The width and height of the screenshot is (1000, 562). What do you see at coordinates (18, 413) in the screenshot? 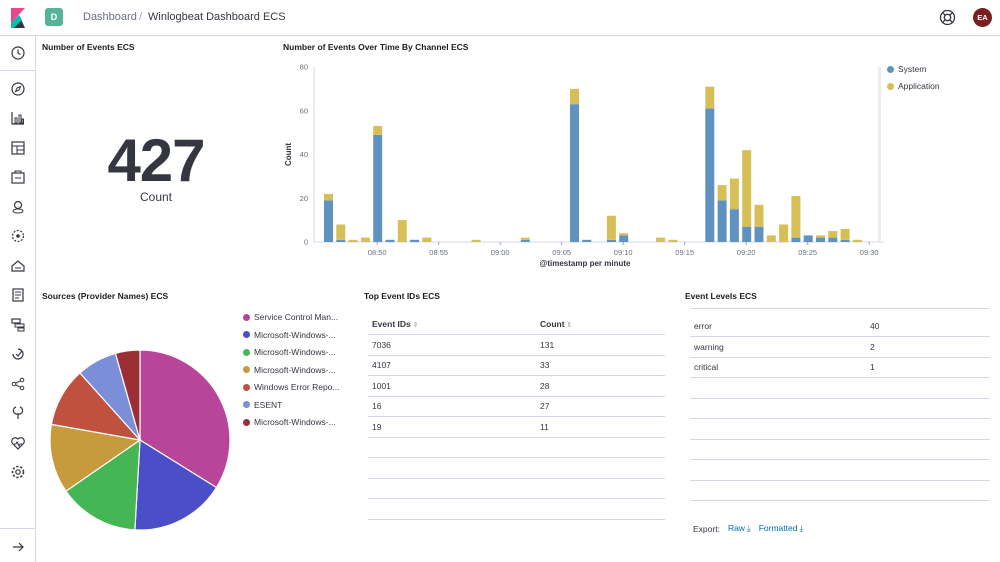
I see `dev-tools-icon` at bounding box center [18, 413].